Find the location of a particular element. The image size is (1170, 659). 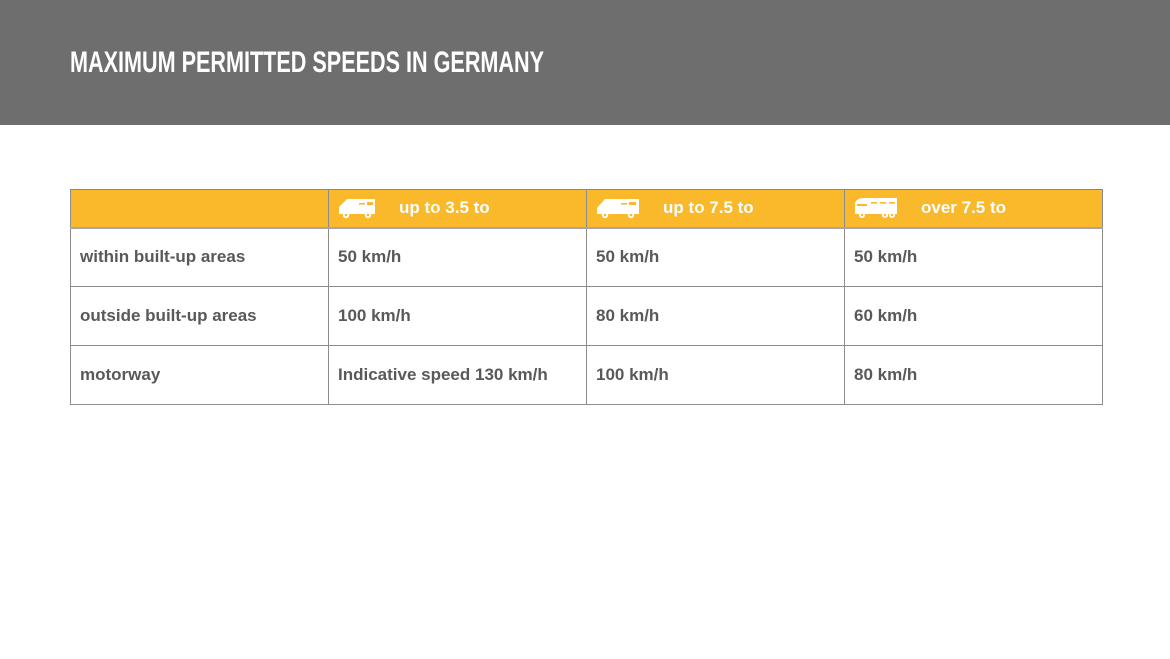

motorhome-small-icon is located at coordinates (357, 209).